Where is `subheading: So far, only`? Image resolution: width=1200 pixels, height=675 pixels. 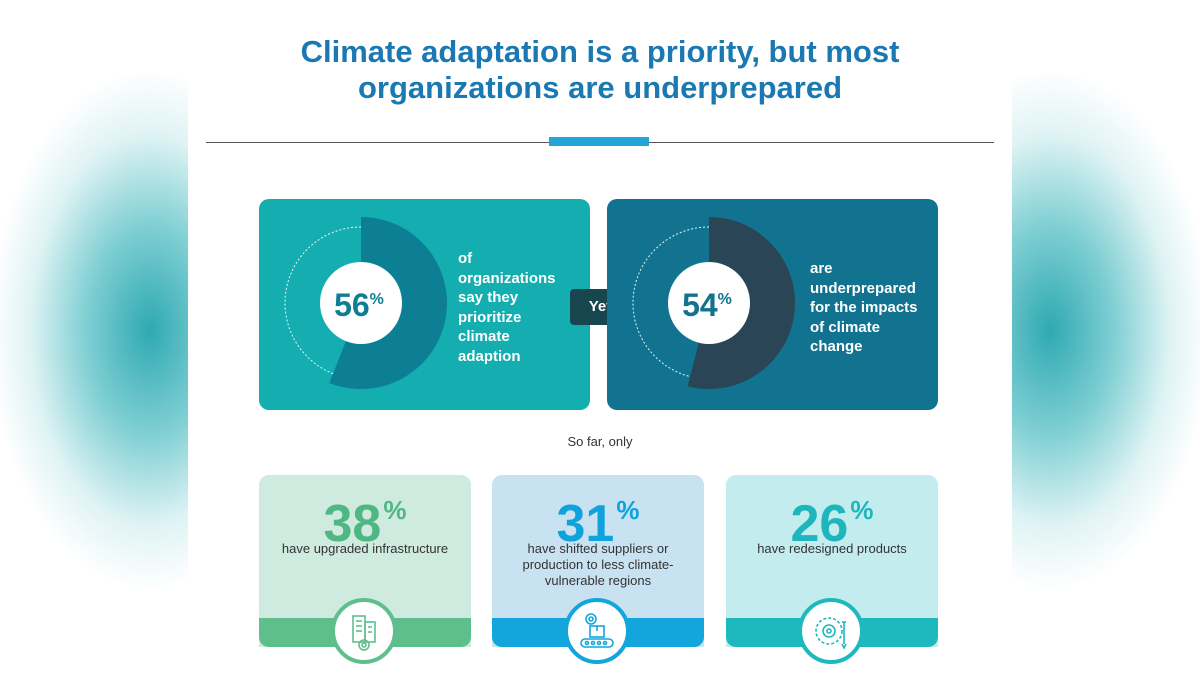
subheading: So far, only is located at coordinates (600, 441).